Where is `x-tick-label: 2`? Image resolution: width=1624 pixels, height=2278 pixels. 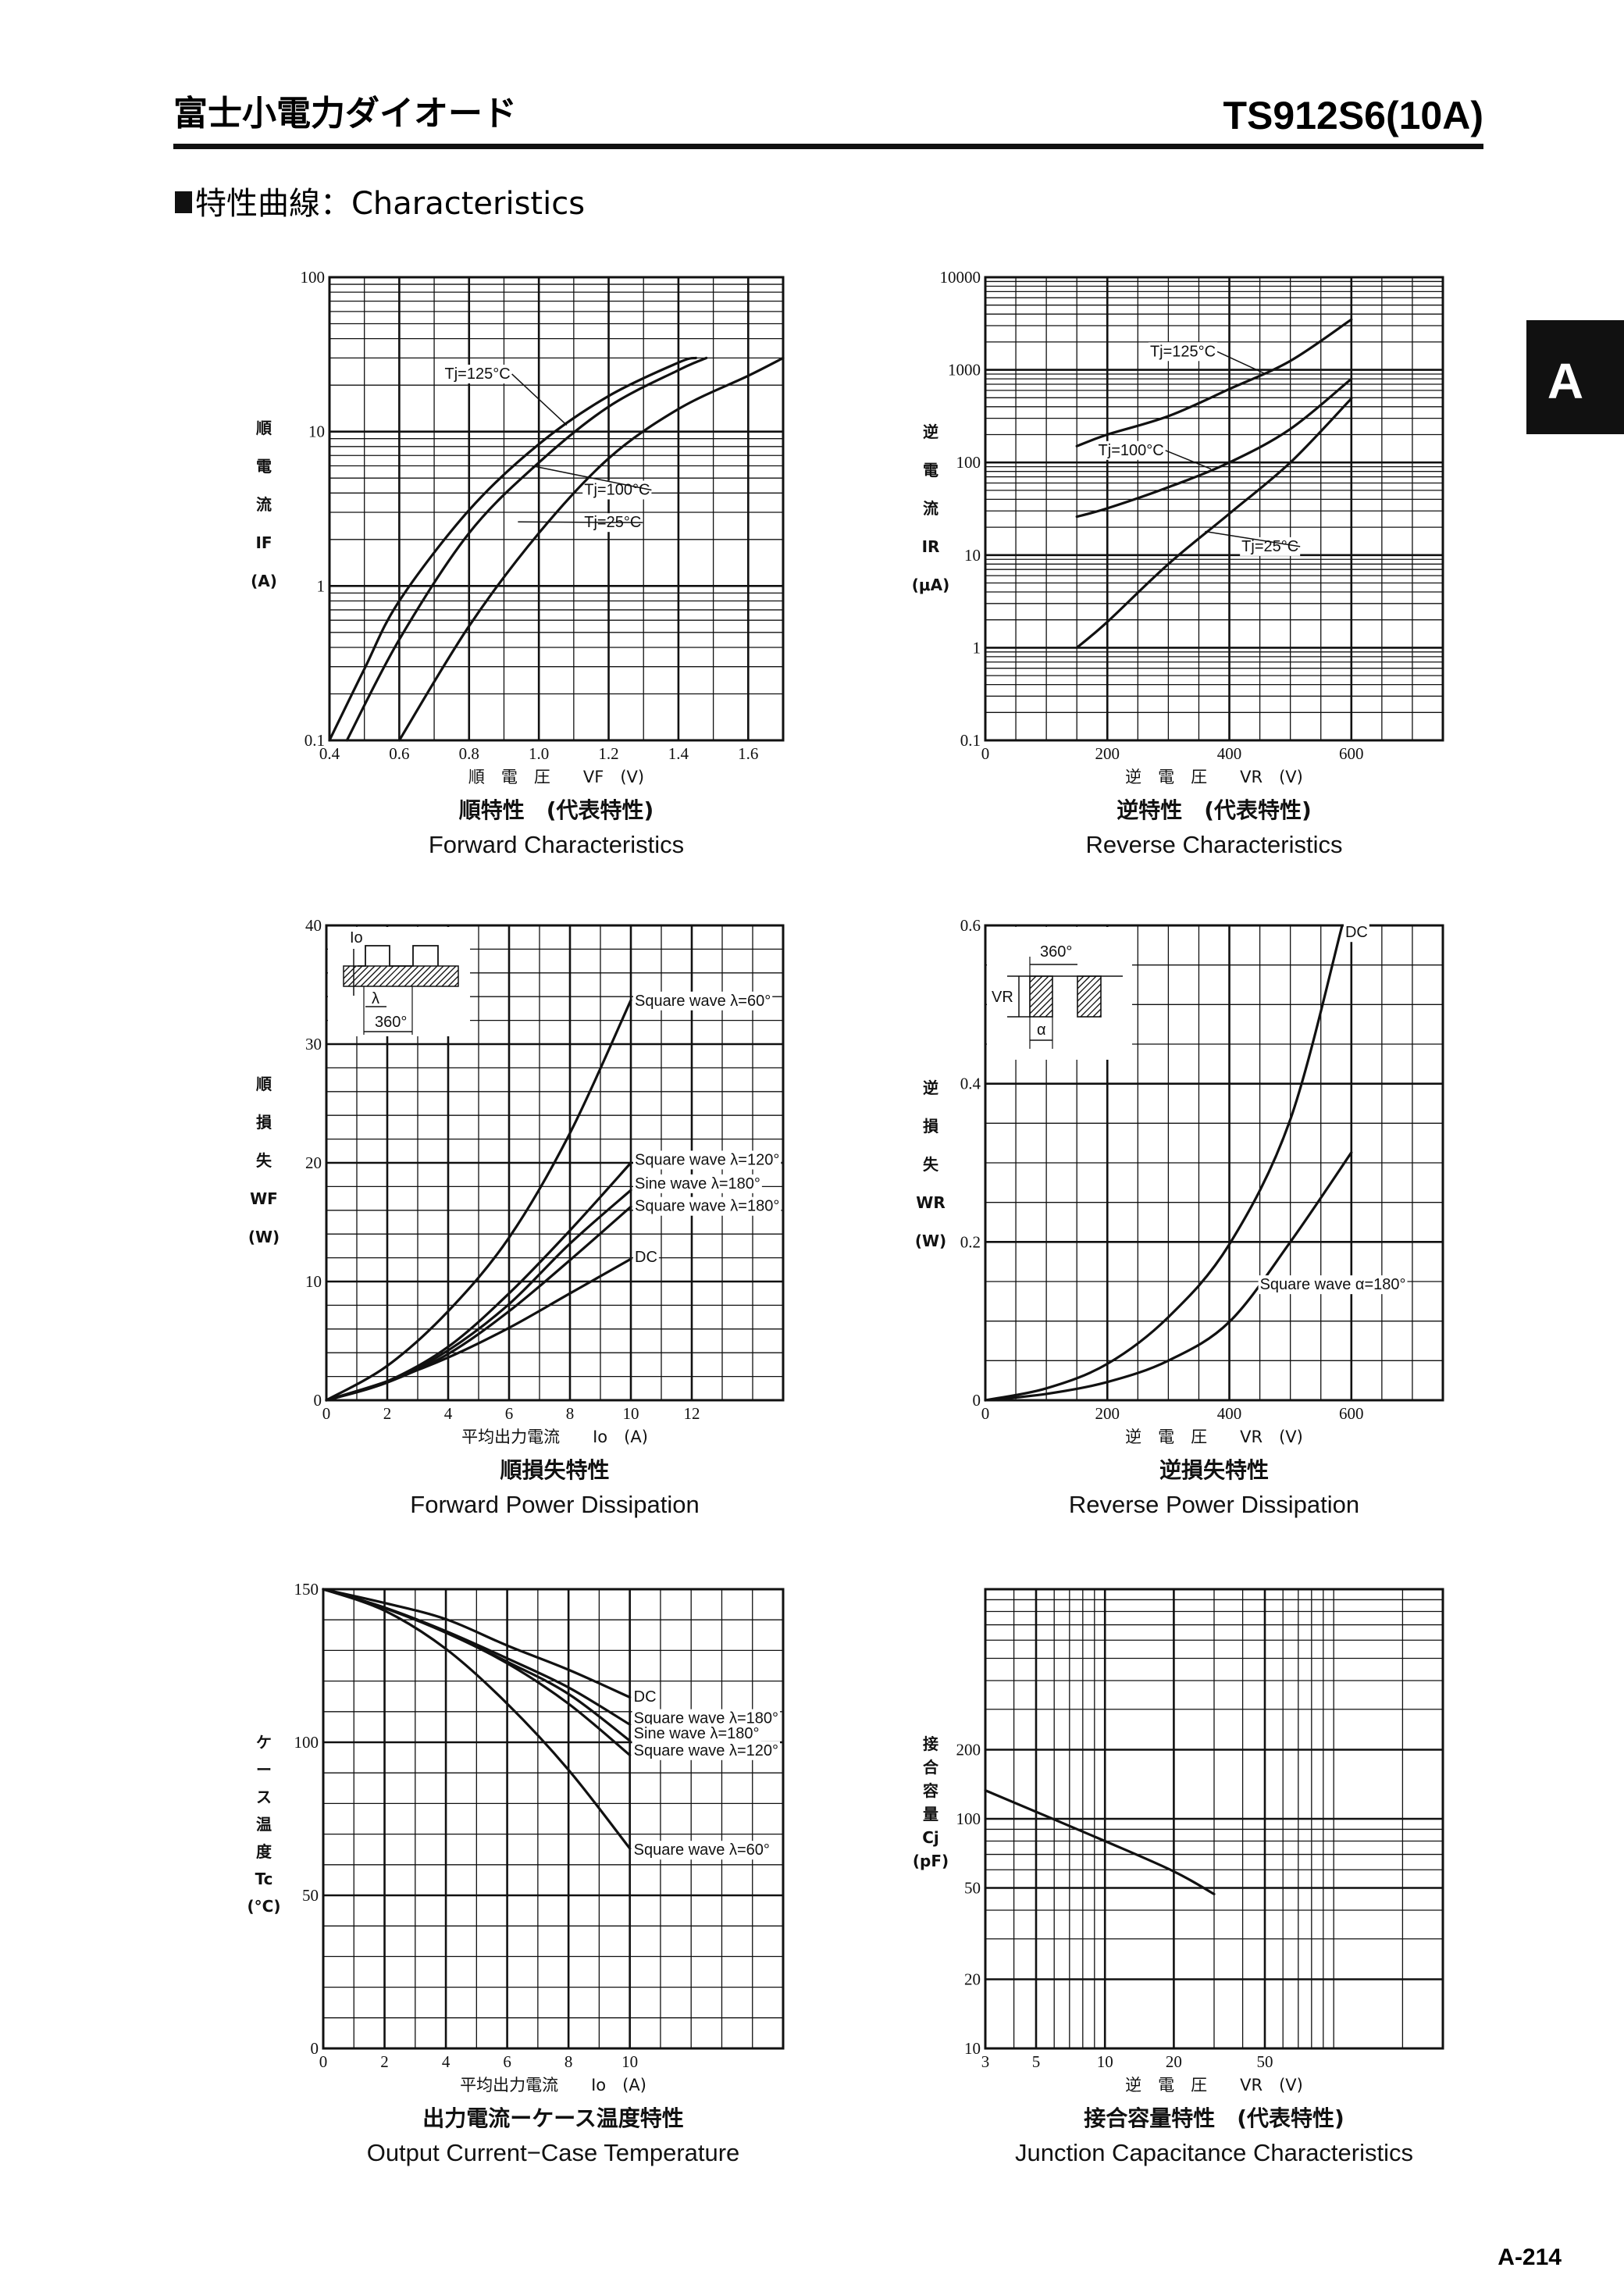
x-tick-label: 2 is located at coordinates (384, 2061).